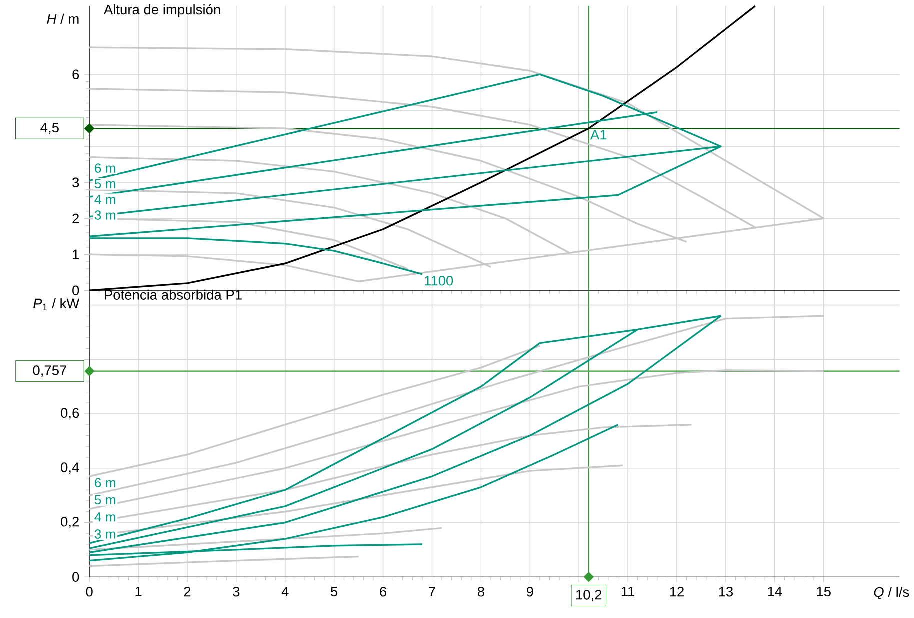  What do you see at coordinates (139, 591) in the screenshot?
I see `x-tick-label: 1` at bounding box center [139, 591].